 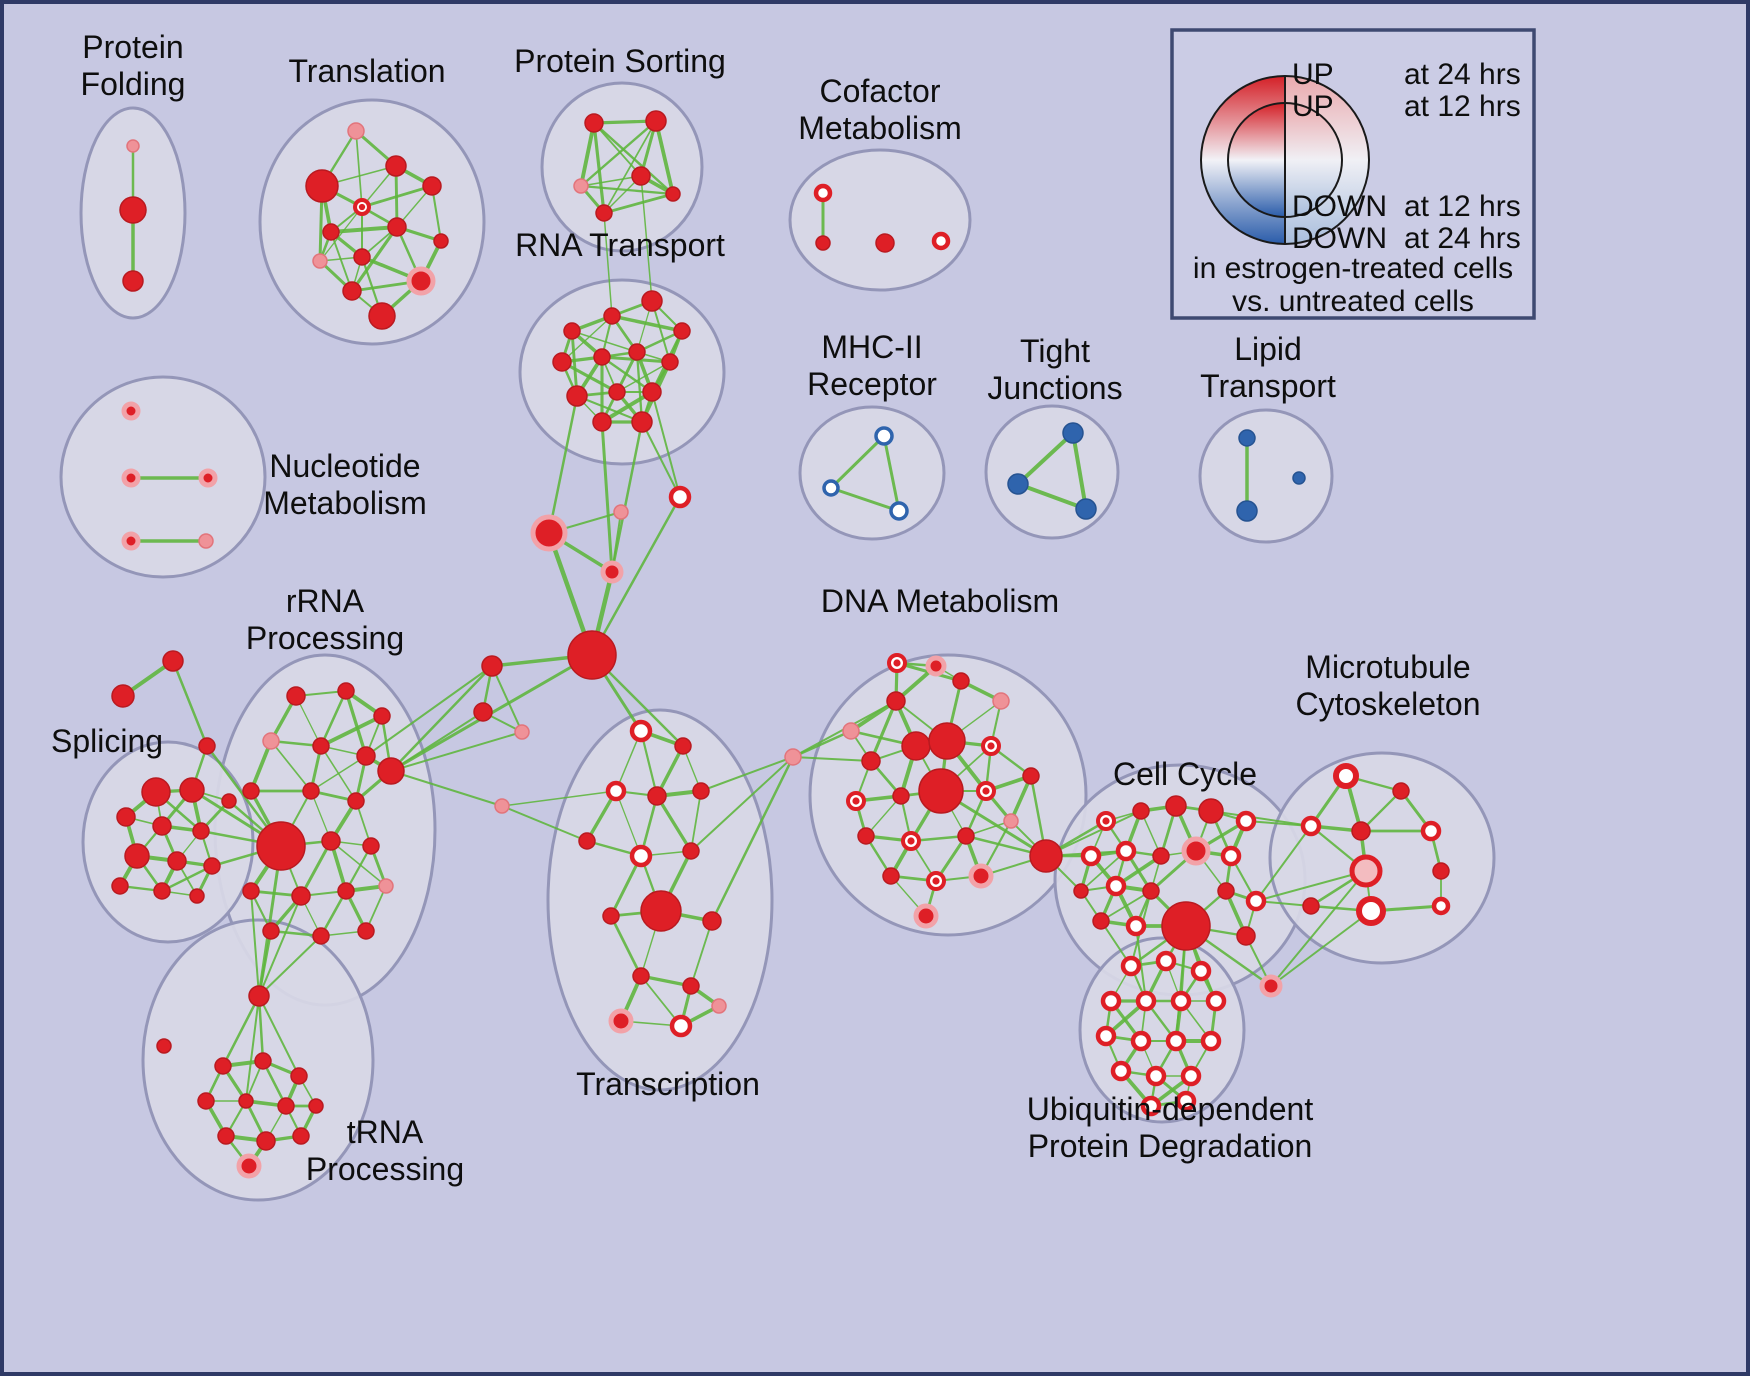 What do you see at coordinates (668, 1084) in the screenshot?
I see `cluster-label-transcription: Transcription` at bounding box center [668, 1084].